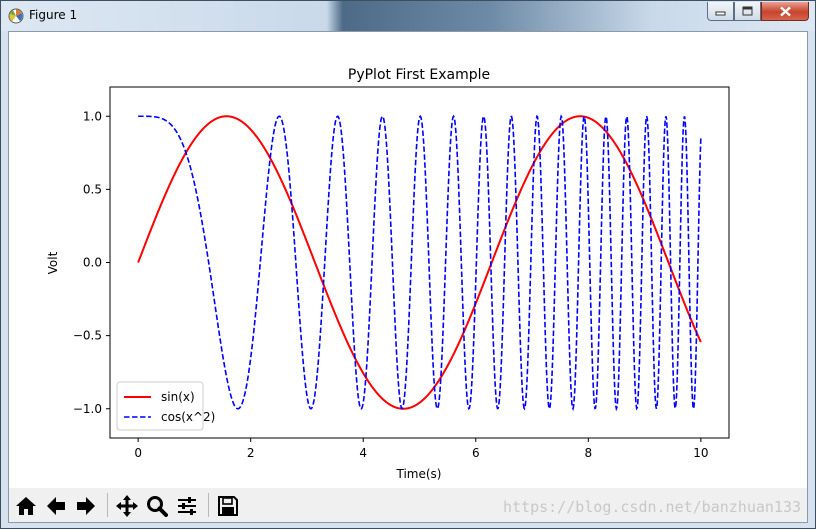 The image size is (816, 529). Describe the element at coordinates (53, 15) in the screenshot. I see `window-title: Figure 1` at that location.